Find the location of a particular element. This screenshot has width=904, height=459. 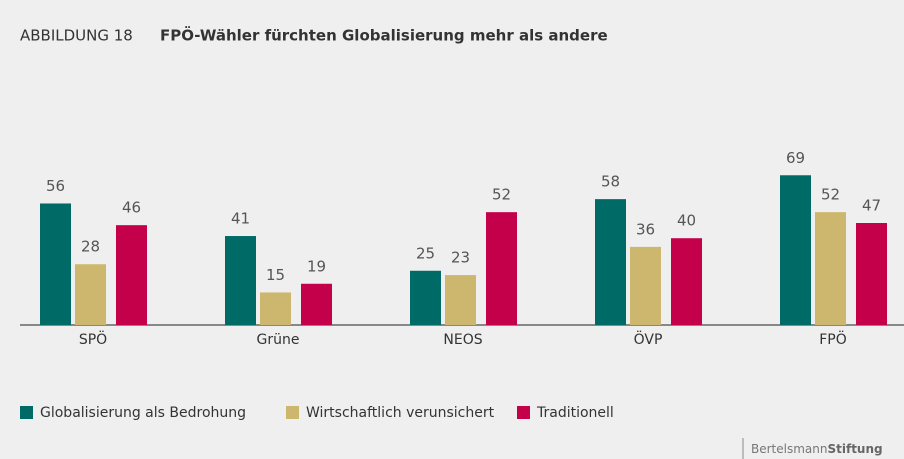

value-label: 28 is located at coordinates (90, 247).